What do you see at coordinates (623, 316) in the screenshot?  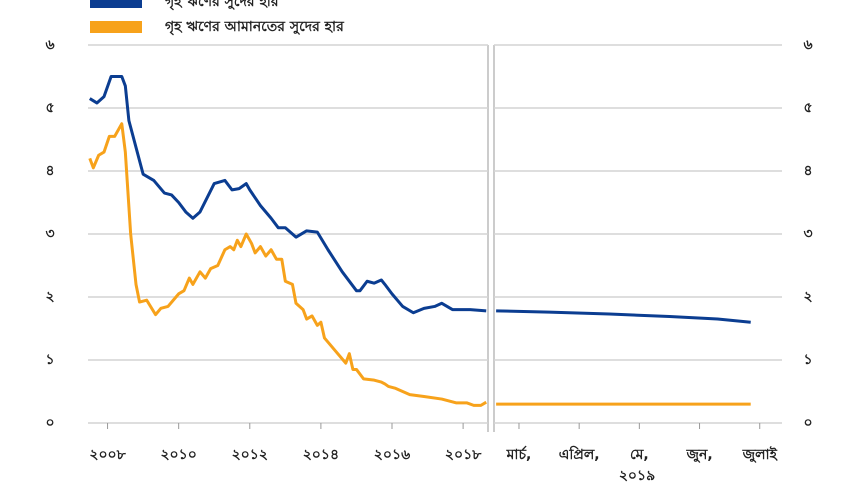 I see `data-line` at bounding box center [623, 316].